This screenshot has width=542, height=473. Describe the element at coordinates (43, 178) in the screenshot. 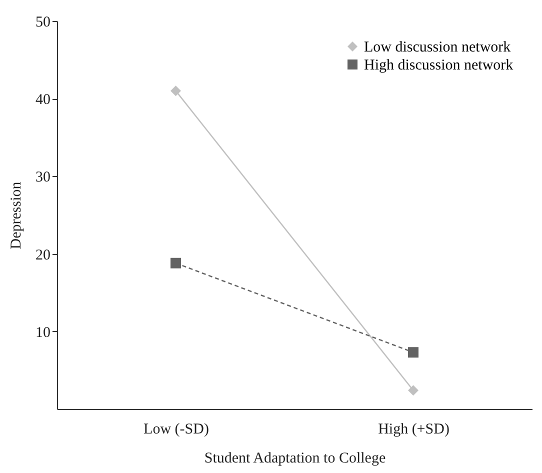

I see `y-tick-label: 30` at that location.